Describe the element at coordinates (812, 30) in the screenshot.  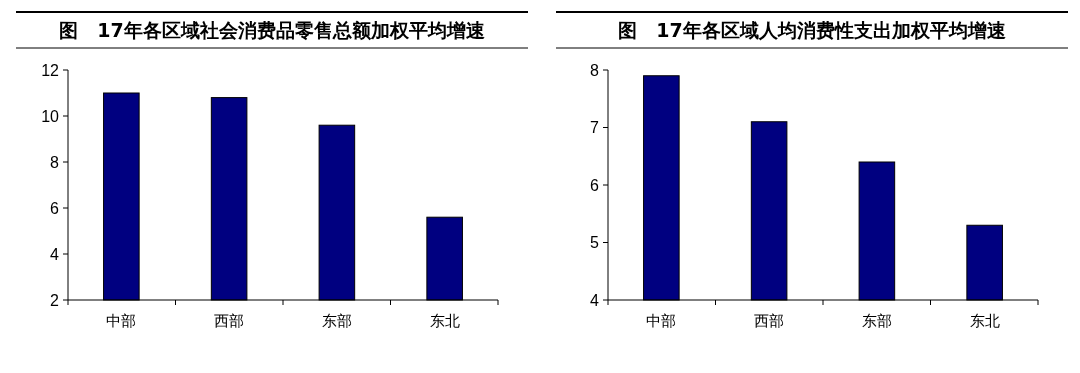
I see `chart-title: 图 17年各区域人均消费性支出加权平均增速` at that location.